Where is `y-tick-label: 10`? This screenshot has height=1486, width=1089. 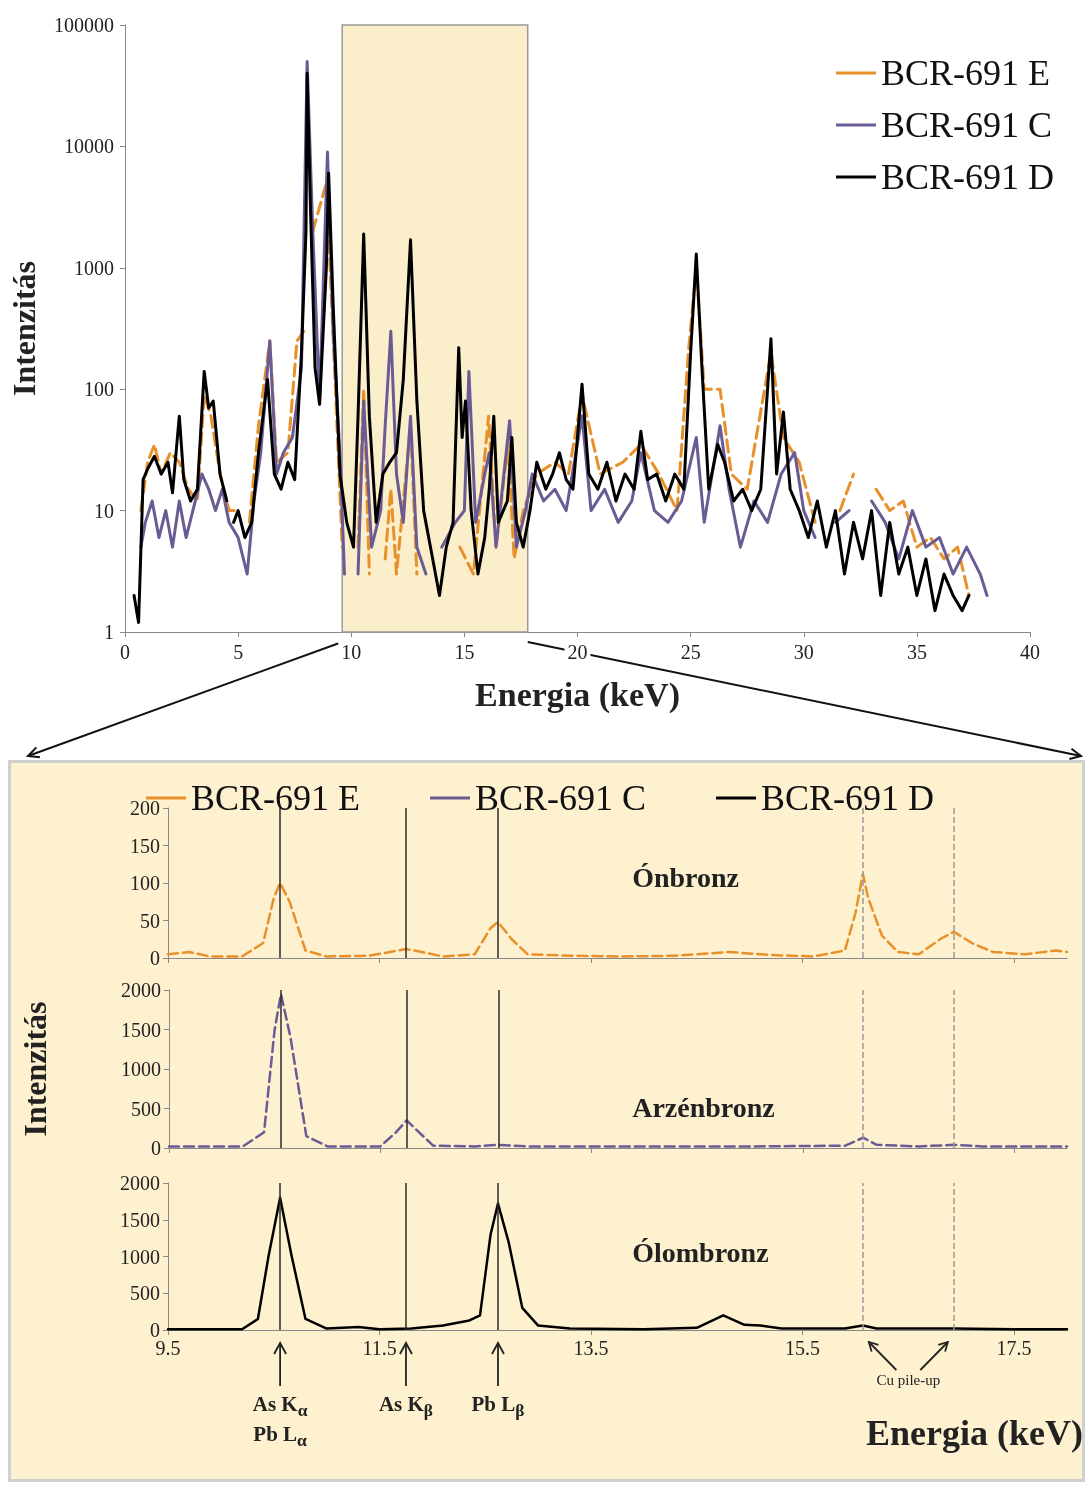 y-tick-label: 10 is located at coordinates (104, 510).